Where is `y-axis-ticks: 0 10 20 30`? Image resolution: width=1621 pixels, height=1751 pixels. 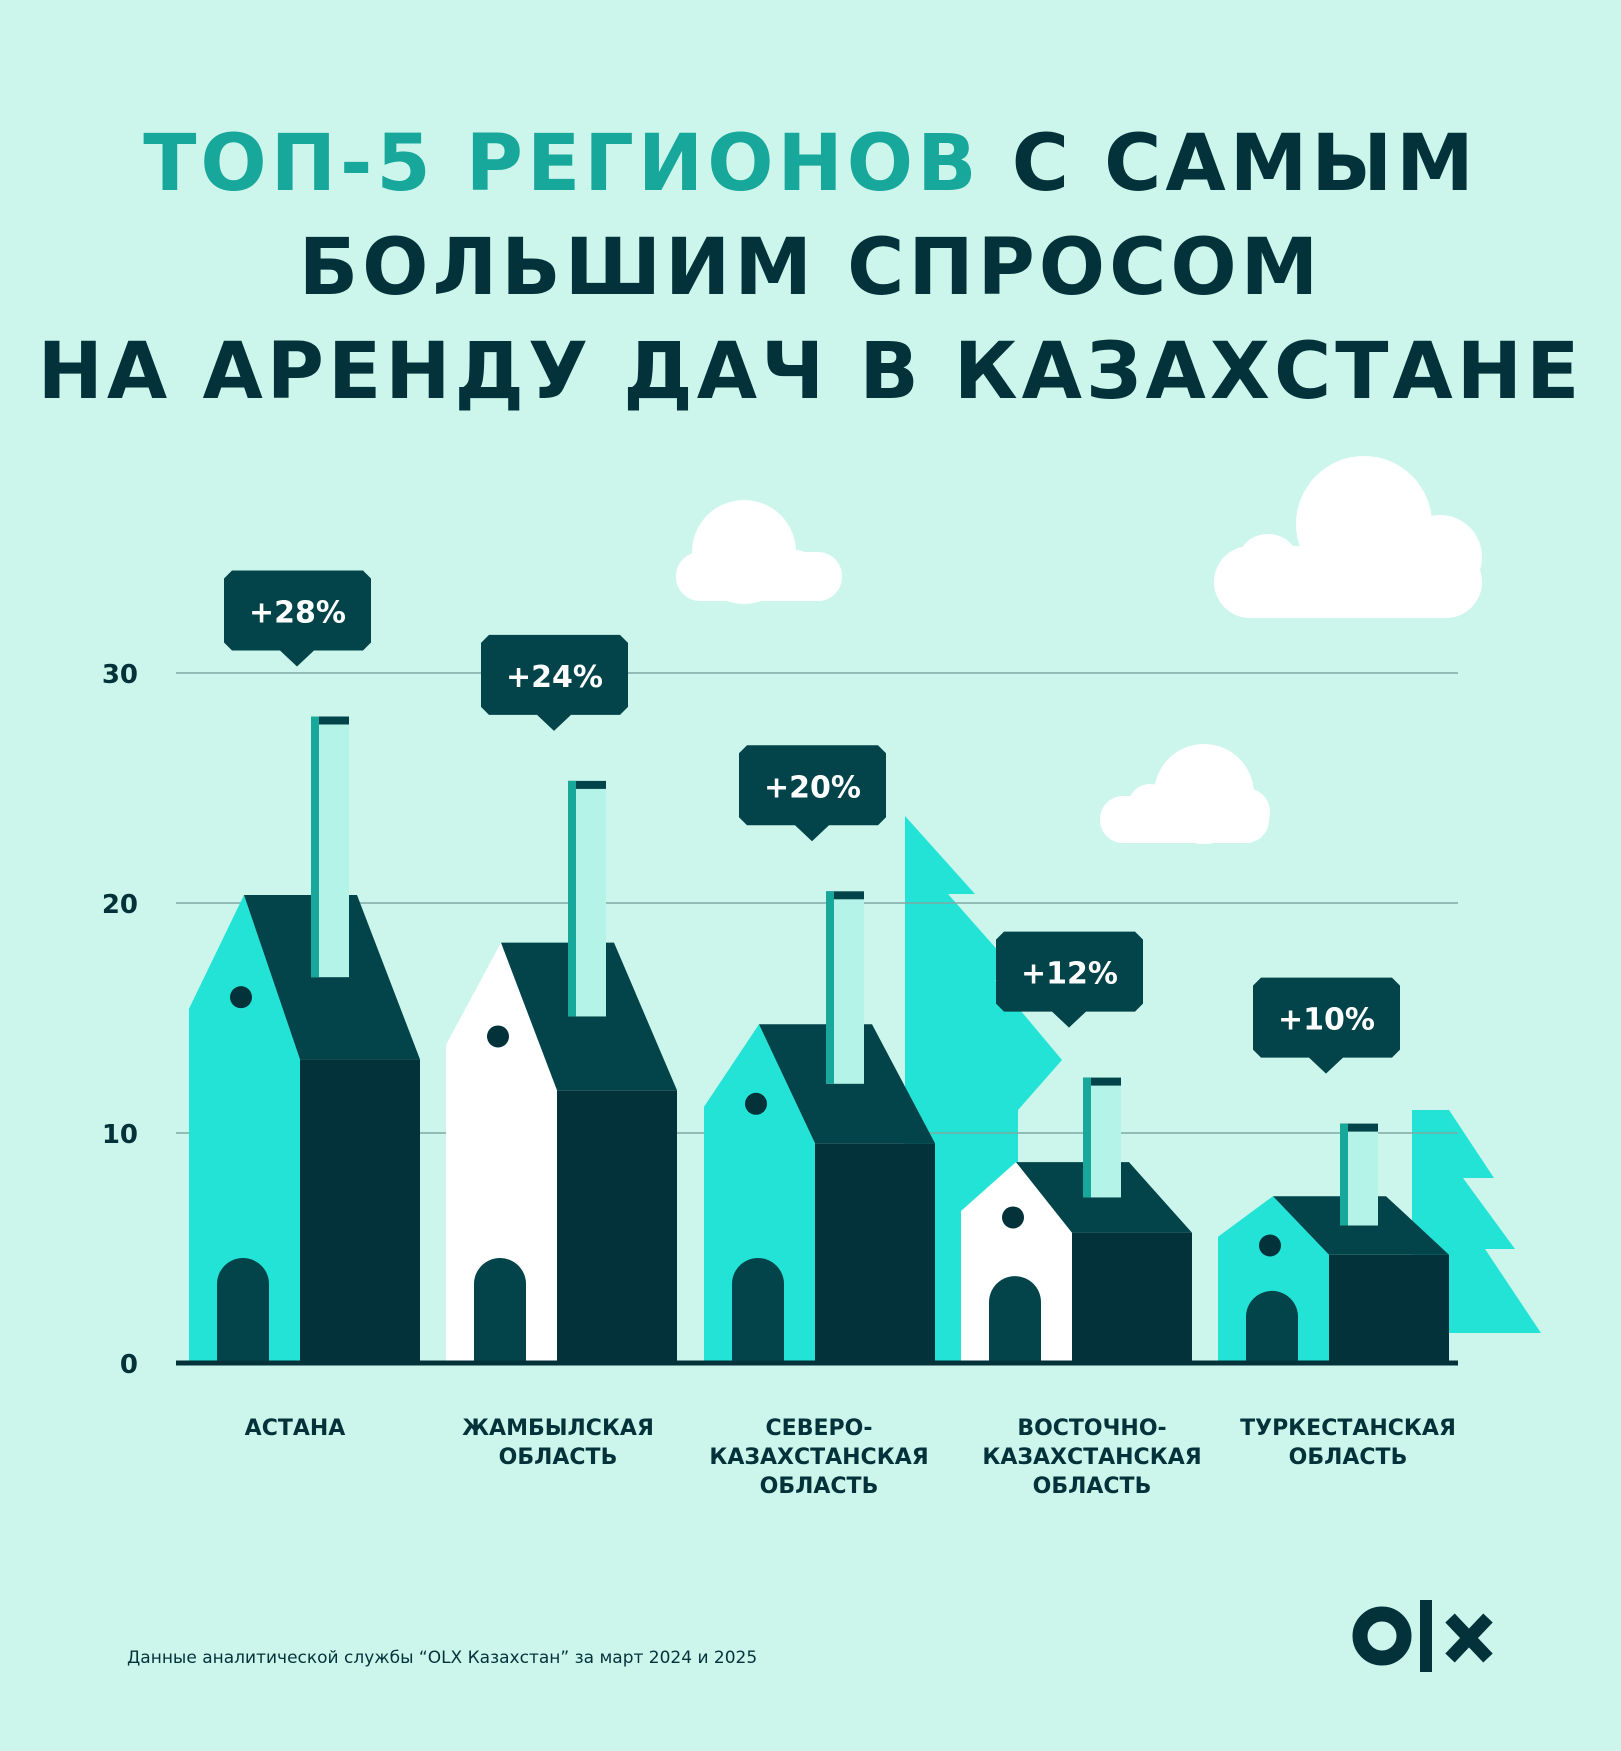
y-axis-ticks: 0 10 20 30 is located at coordinates (120, 1020).